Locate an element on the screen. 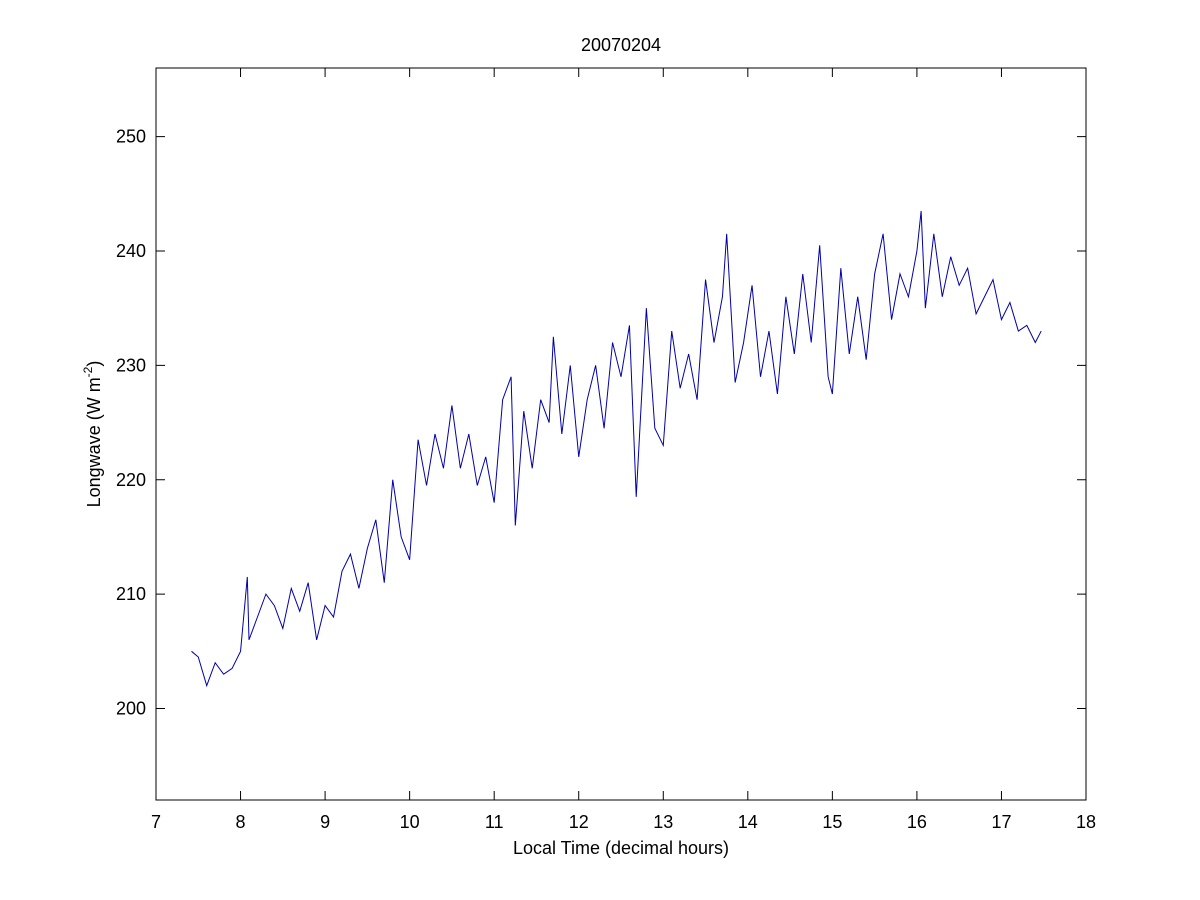  y-tick-label: 200 is located at coordinates (131, 709).